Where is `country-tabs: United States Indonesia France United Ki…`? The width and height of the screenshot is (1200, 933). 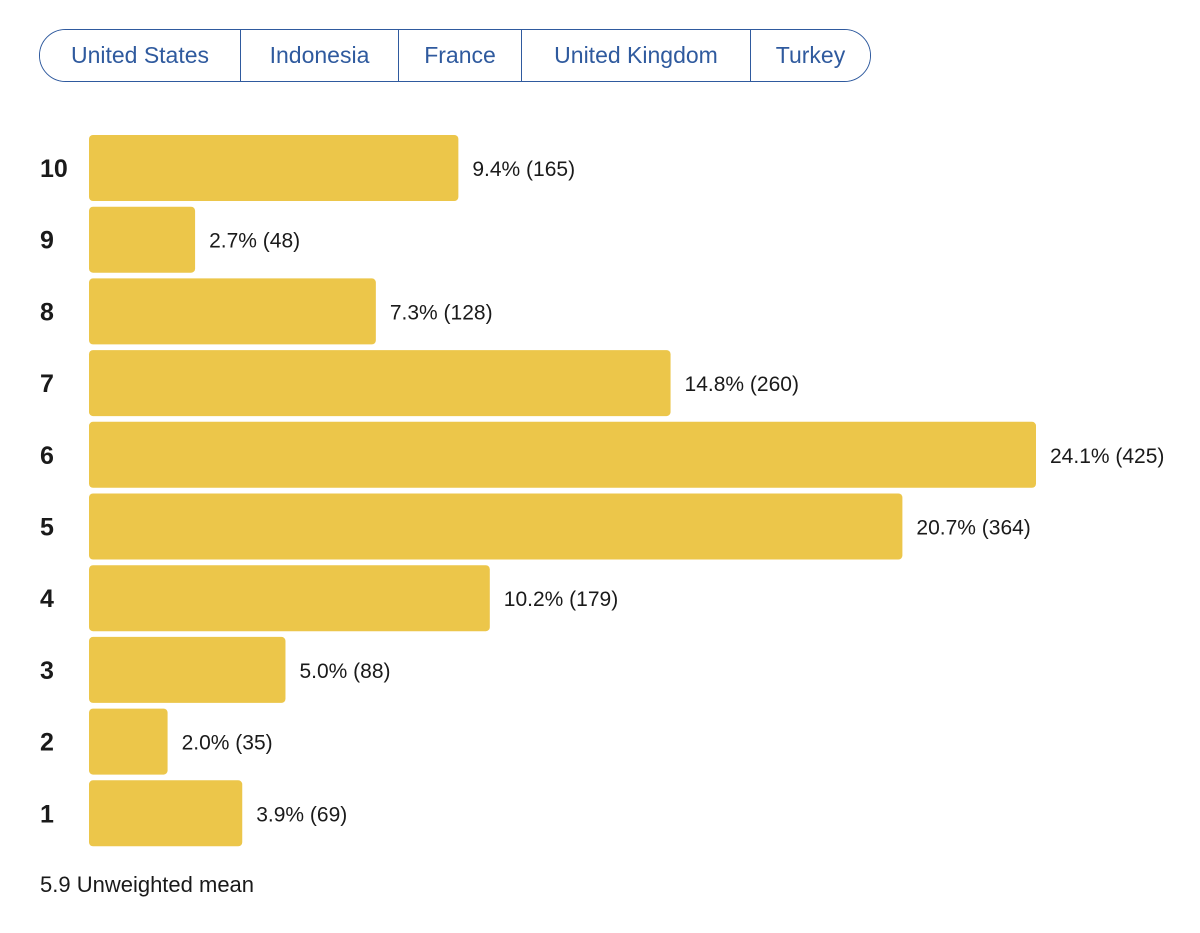 country-tabs: United States Indonesia France United Ki… is located at coordinates (455, 55).